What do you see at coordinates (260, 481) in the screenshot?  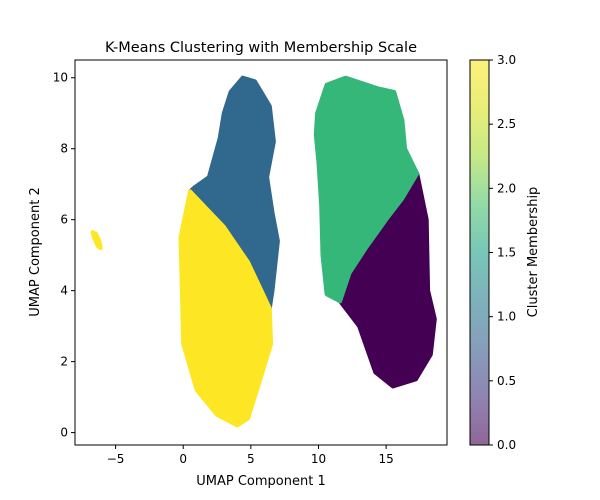 I see `x-axis-label: UMAP Component 1` at bounding box center [260, 481].